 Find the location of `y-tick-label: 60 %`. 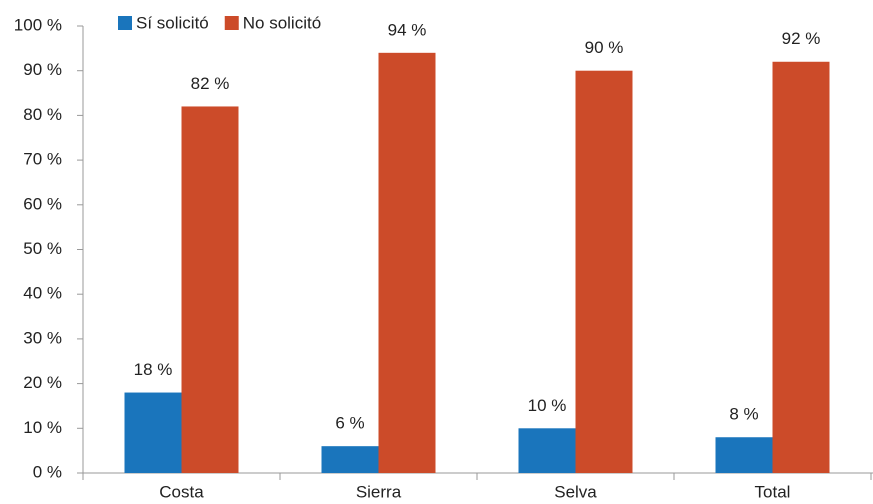

y-tick-label: 60 % is located at coordinates (42, 203).